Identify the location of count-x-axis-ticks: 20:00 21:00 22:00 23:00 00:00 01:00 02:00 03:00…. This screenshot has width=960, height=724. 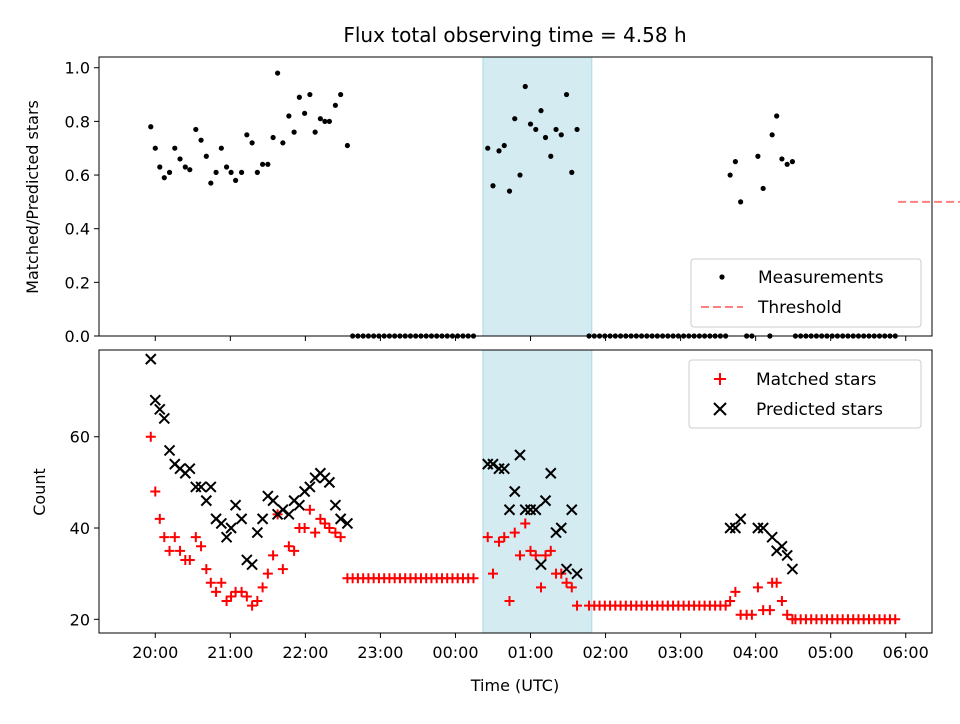
(530, 647).